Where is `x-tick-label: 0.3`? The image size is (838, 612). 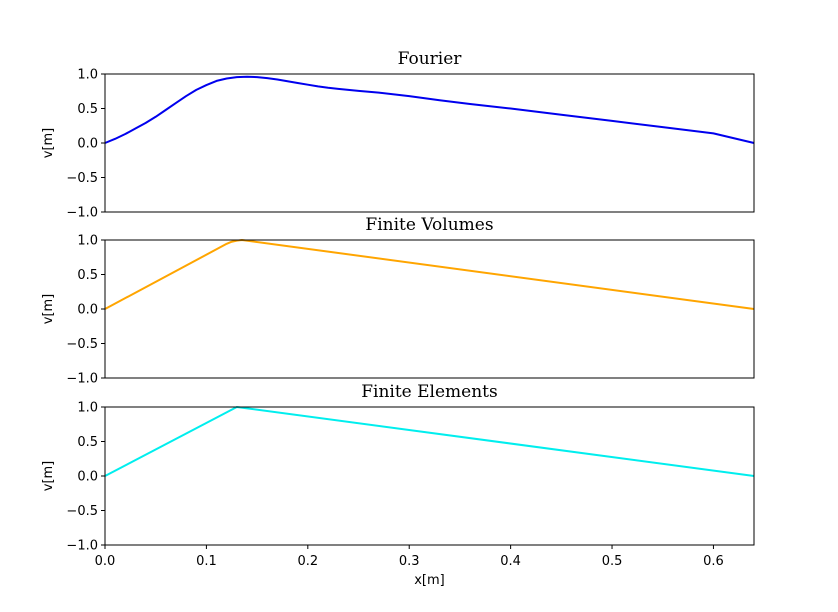
x-tick-label: 0.3 is located at coordinates (409, 561).